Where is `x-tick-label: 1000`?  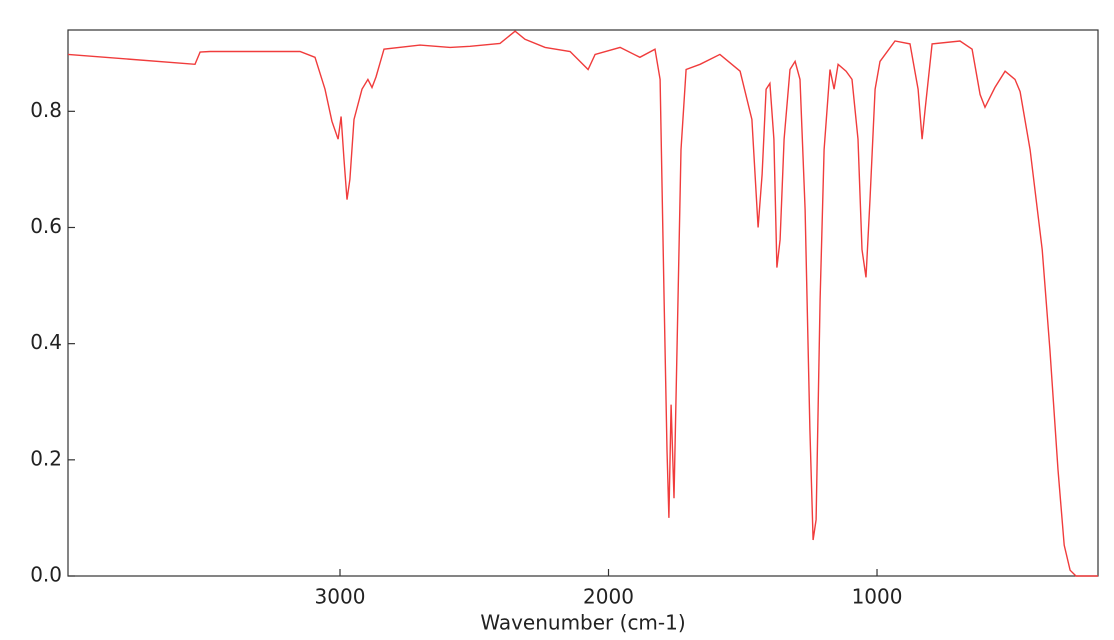 x-tick-label: 1000 is located at coordinates (877, 597).